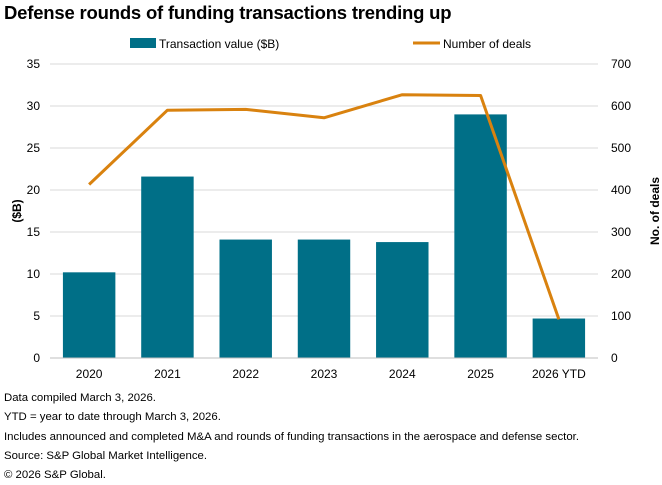 The width and height of the screenshot is (662, 485). I want to click on y-left-tick-label: 30, so click(34, 106).